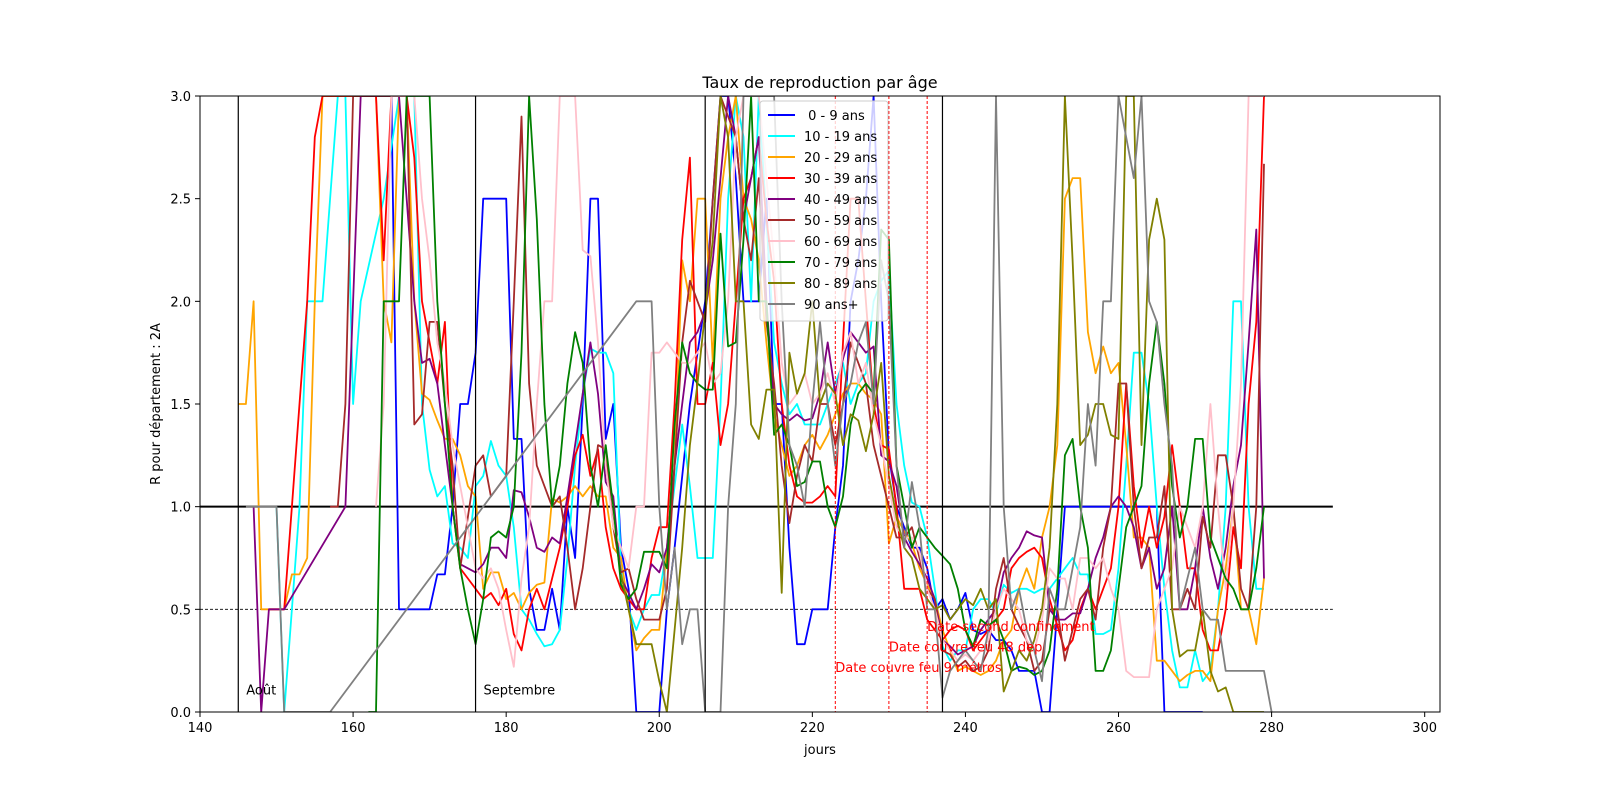  Describe the element at coordinates (840, 242) in the screenshot. I see `legend-label: 60 - 69 ans` at that location.